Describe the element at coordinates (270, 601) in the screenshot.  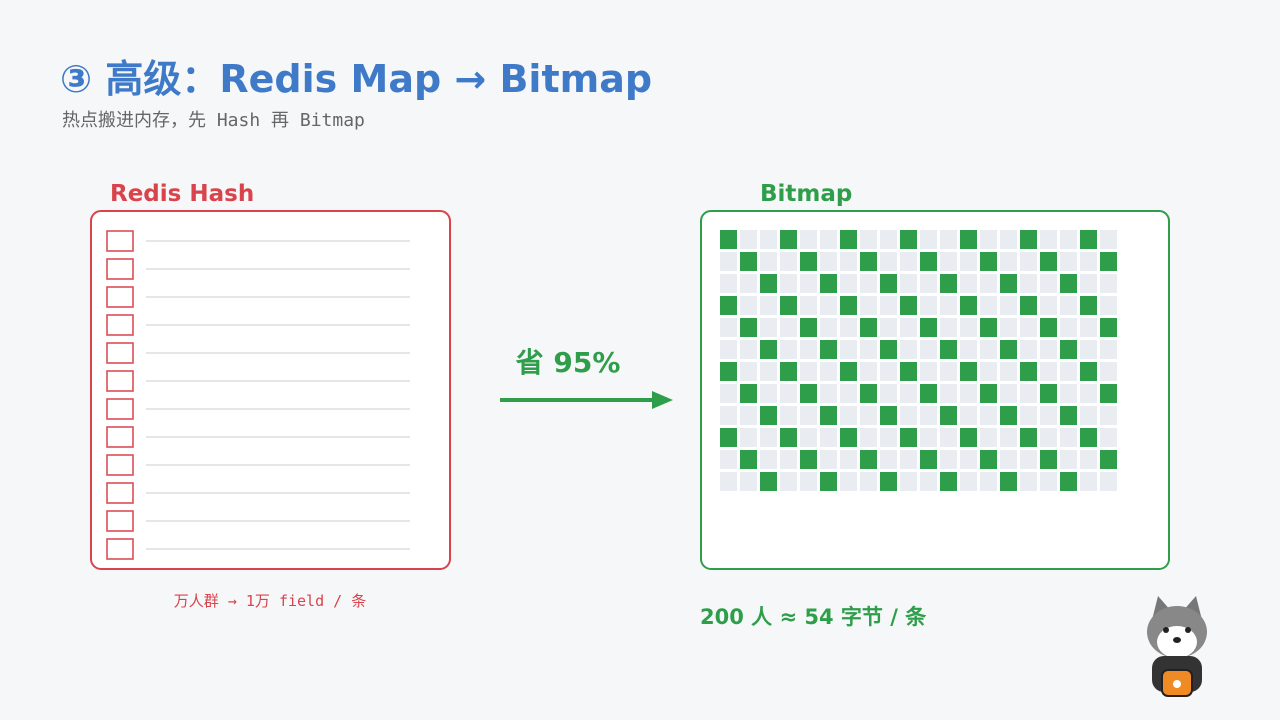
I see `hash-caption: 万人群 → 1万 field / 条` at that location.